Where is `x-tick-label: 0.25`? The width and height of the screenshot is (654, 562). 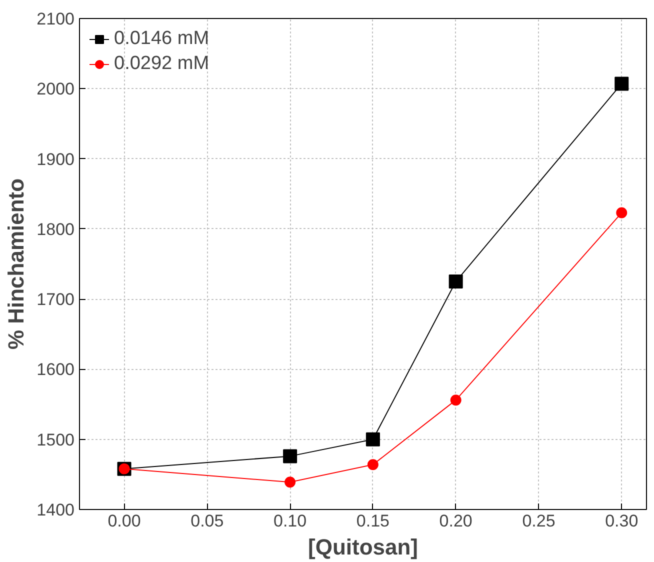
x-tick-label: 0.25 is located at coordinates (539, 521).